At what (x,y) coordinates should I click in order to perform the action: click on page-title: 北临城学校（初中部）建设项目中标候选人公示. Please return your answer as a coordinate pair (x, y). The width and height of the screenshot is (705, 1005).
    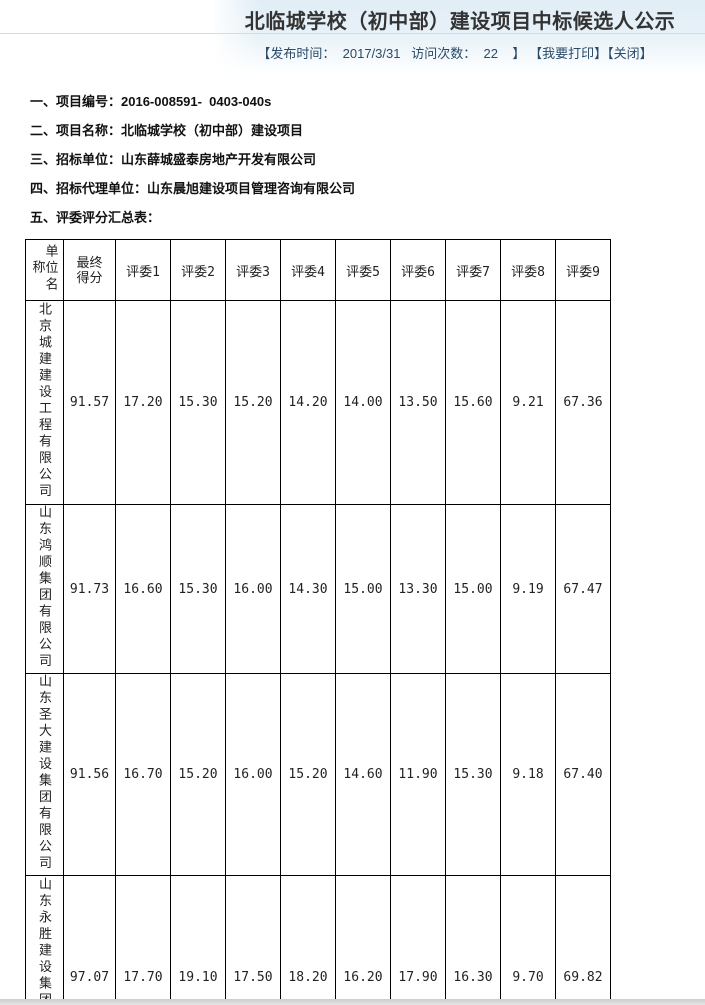
    Looking at the image, I should click on (460, 22).